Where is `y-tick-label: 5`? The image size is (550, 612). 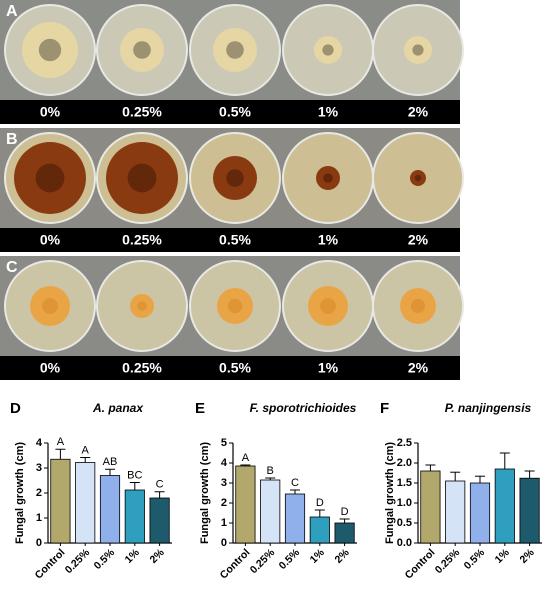
y-tick-label: 5 is located at coordinates (224, 443).